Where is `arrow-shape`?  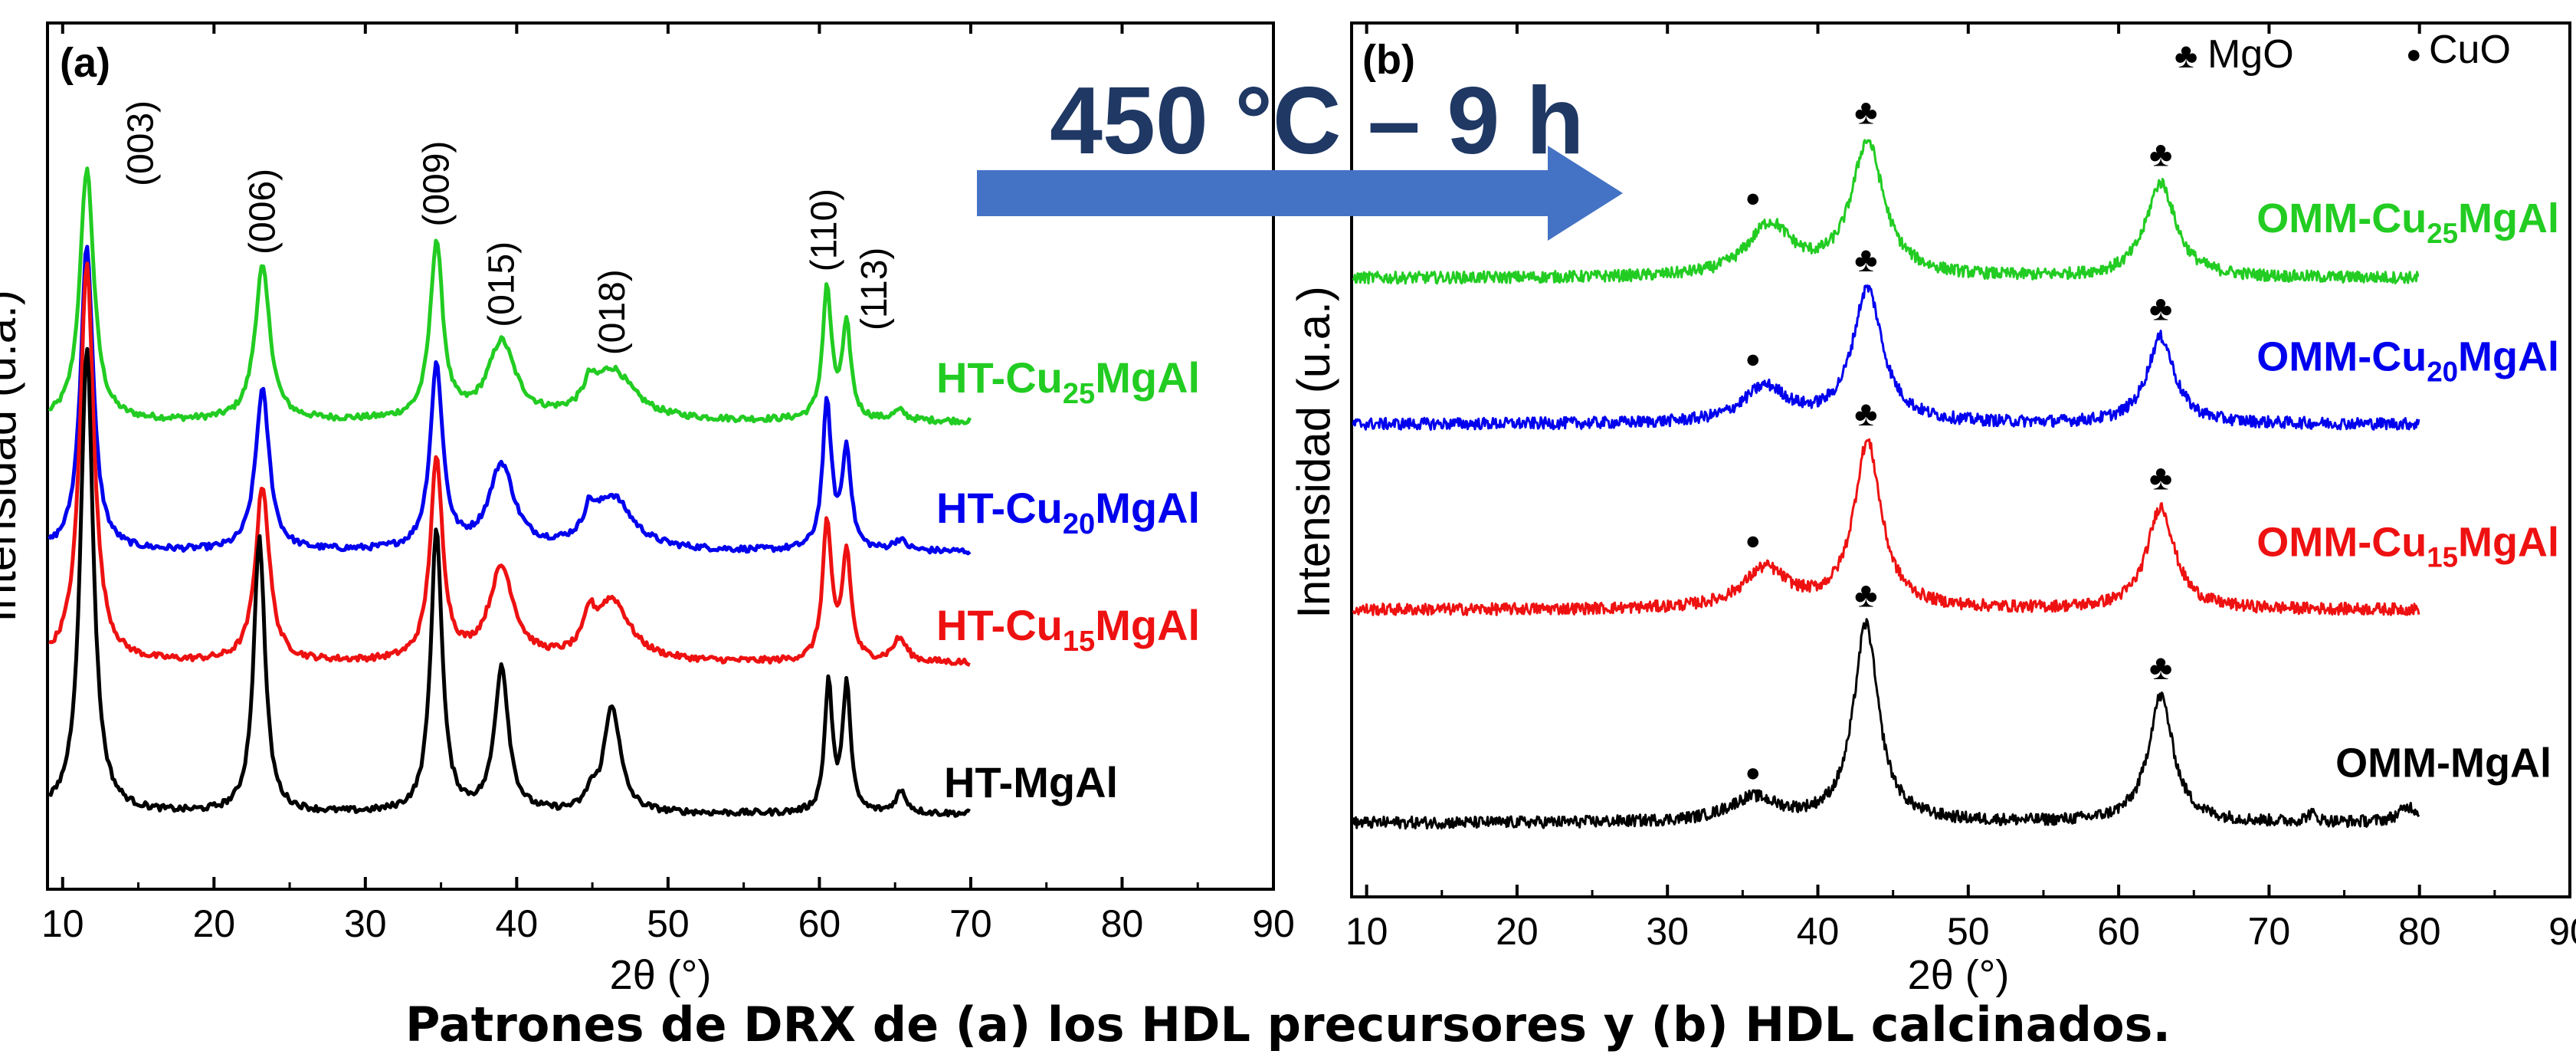 arrow-shape is located at coordinates (1300, 193).